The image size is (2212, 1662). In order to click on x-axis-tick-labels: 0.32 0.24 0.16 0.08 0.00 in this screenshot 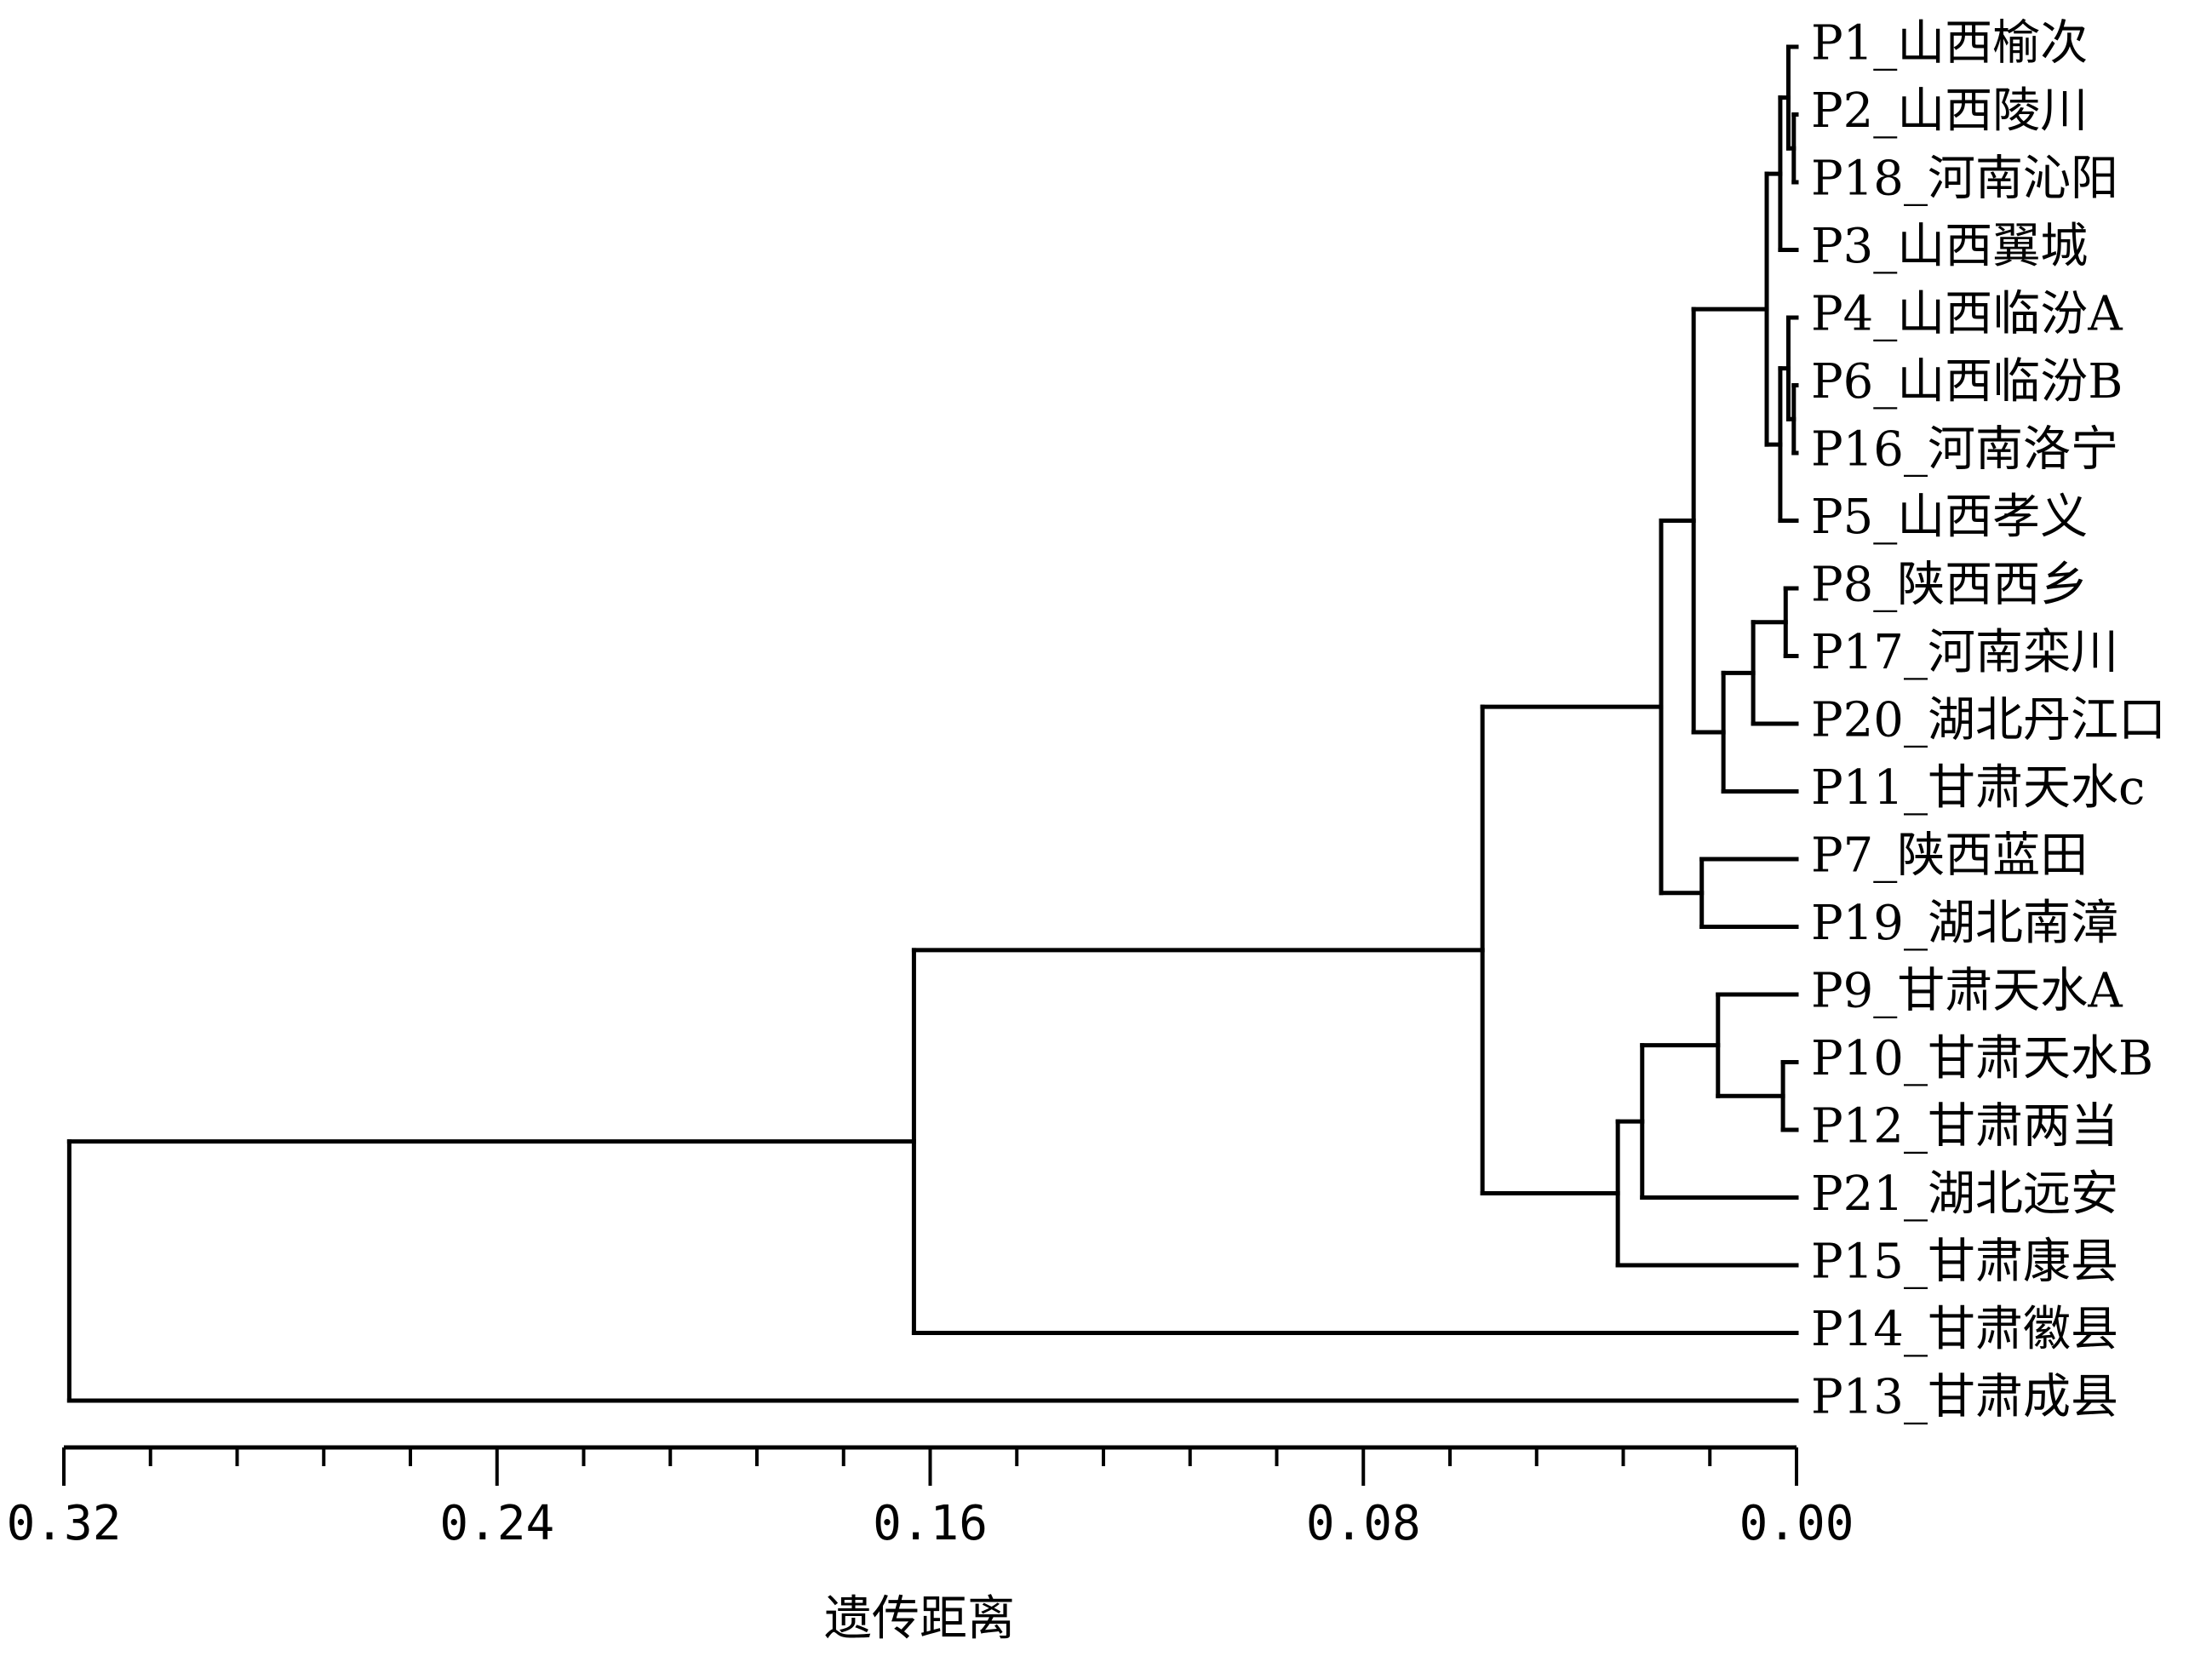, I will do `click(930, 1523)`.